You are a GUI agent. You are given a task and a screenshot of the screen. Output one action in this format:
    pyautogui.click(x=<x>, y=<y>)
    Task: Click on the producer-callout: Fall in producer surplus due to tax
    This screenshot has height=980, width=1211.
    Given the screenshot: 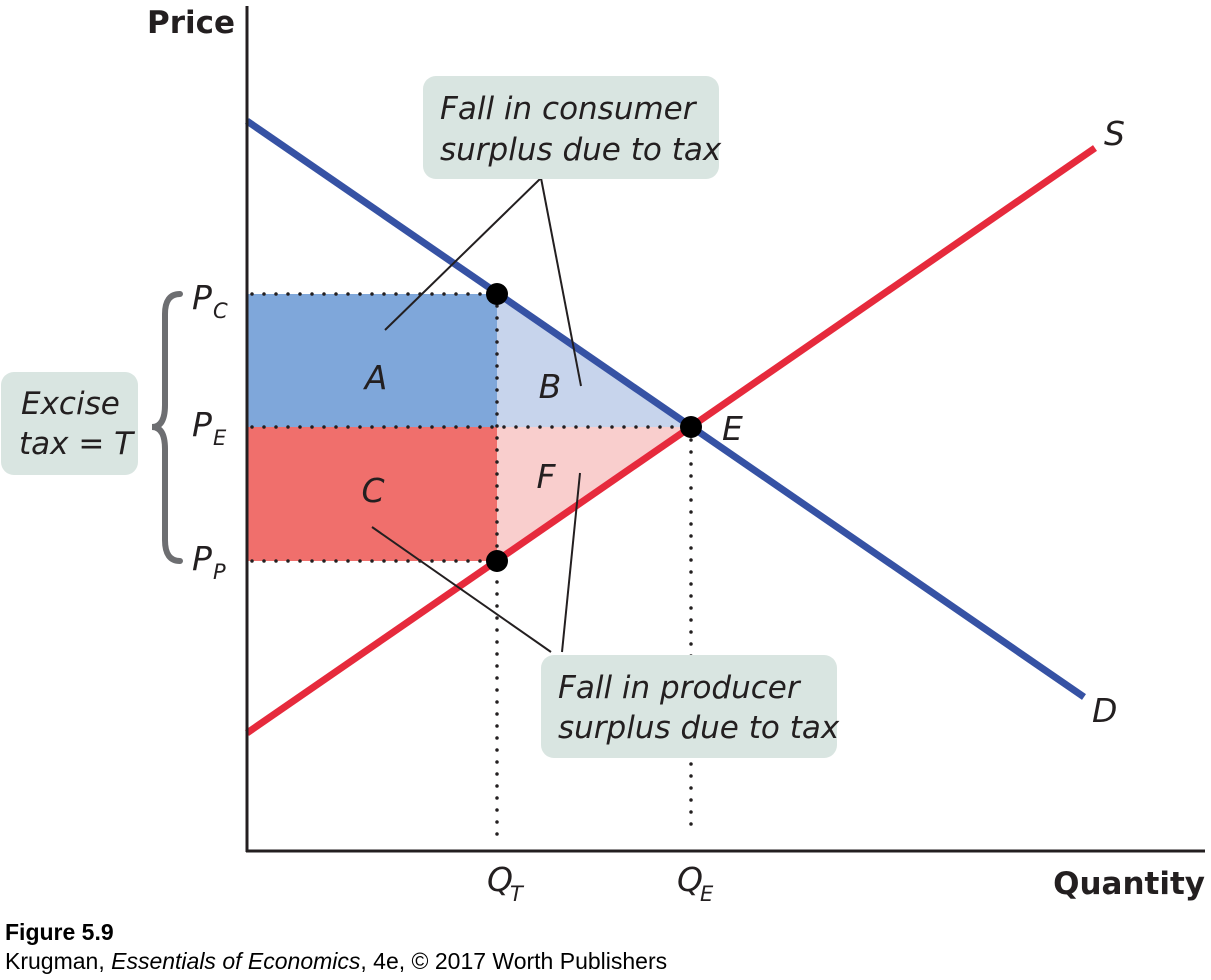 What is the action you would take?
    pyautogui.click(x=690, y=706)
    